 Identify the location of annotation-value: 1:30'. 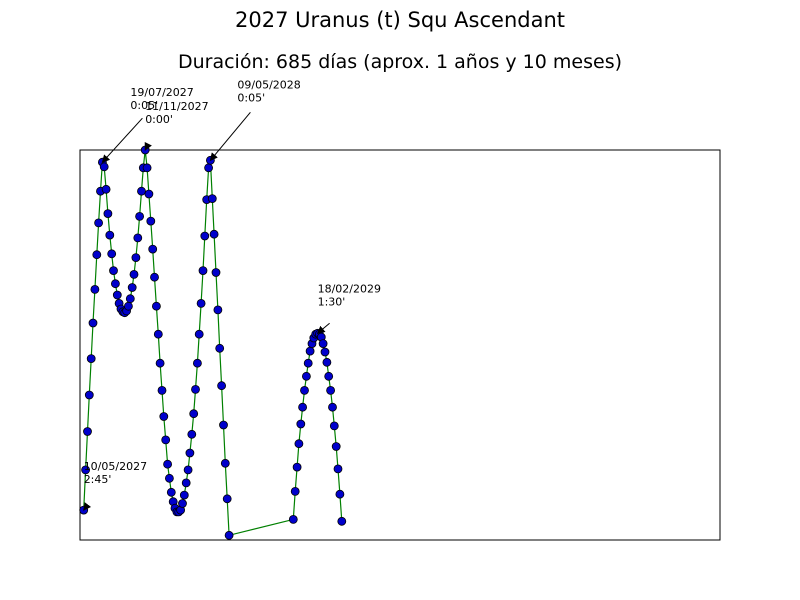
(332, 301).